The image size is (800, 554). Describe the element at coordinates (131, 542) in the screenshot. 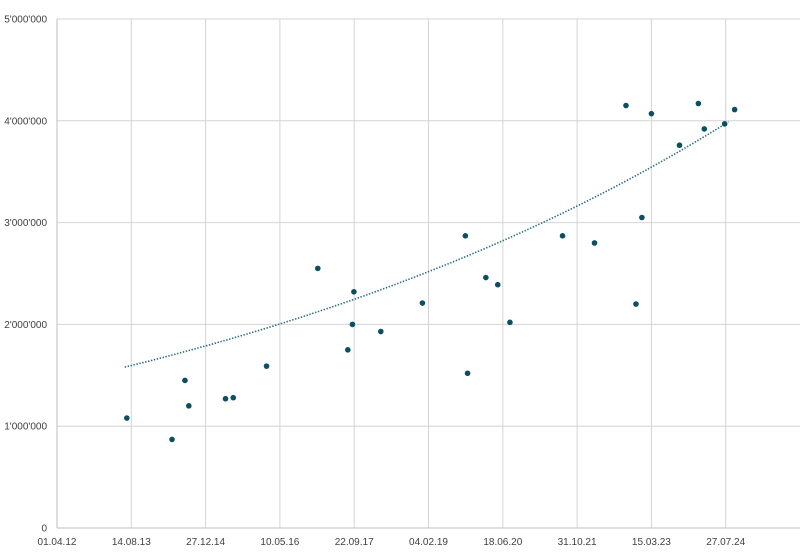

I see `x-tick-label: 14.08.13` at that location.